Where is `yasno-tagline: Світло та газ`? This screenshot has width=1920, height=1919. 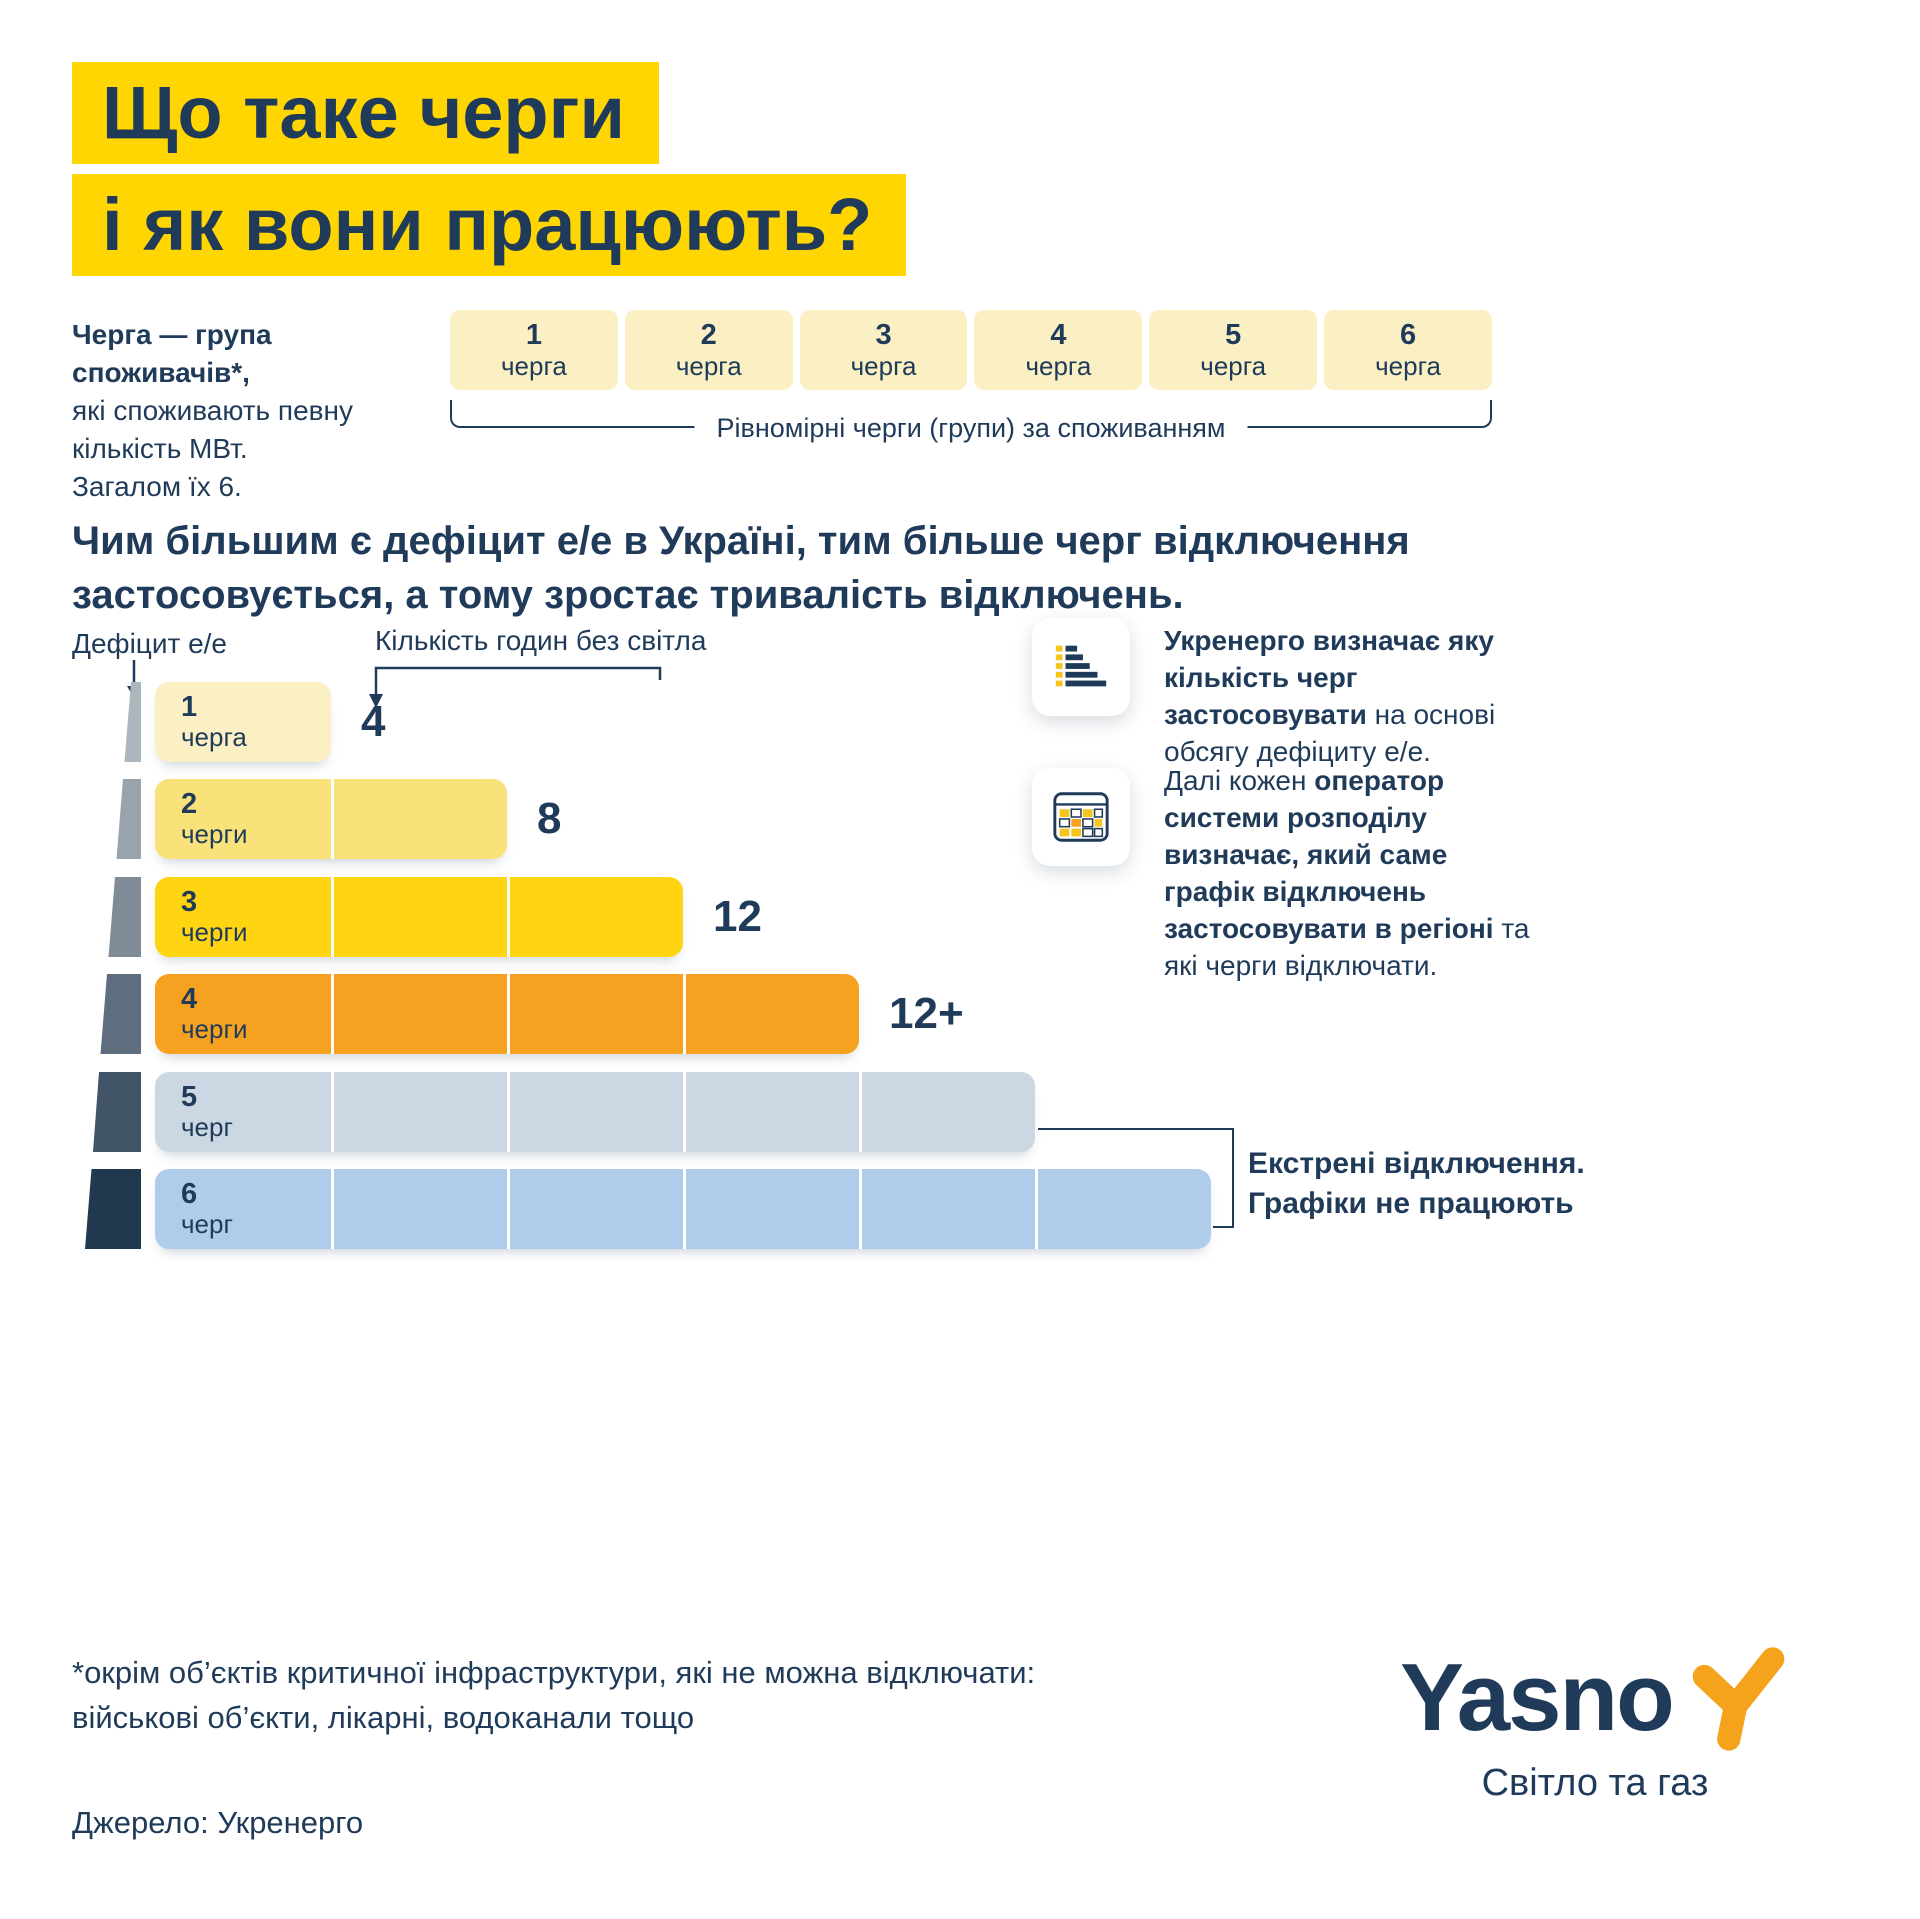 yasno-tagline: Світло та газ is located at coordinates (1595, 1783).